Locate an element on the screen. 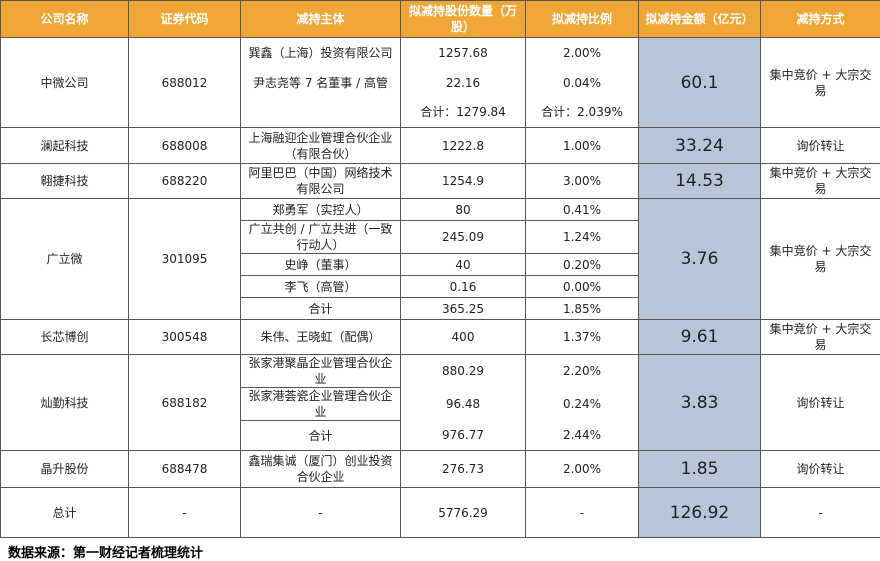  total-code: - is located at coordinates (185, 513).